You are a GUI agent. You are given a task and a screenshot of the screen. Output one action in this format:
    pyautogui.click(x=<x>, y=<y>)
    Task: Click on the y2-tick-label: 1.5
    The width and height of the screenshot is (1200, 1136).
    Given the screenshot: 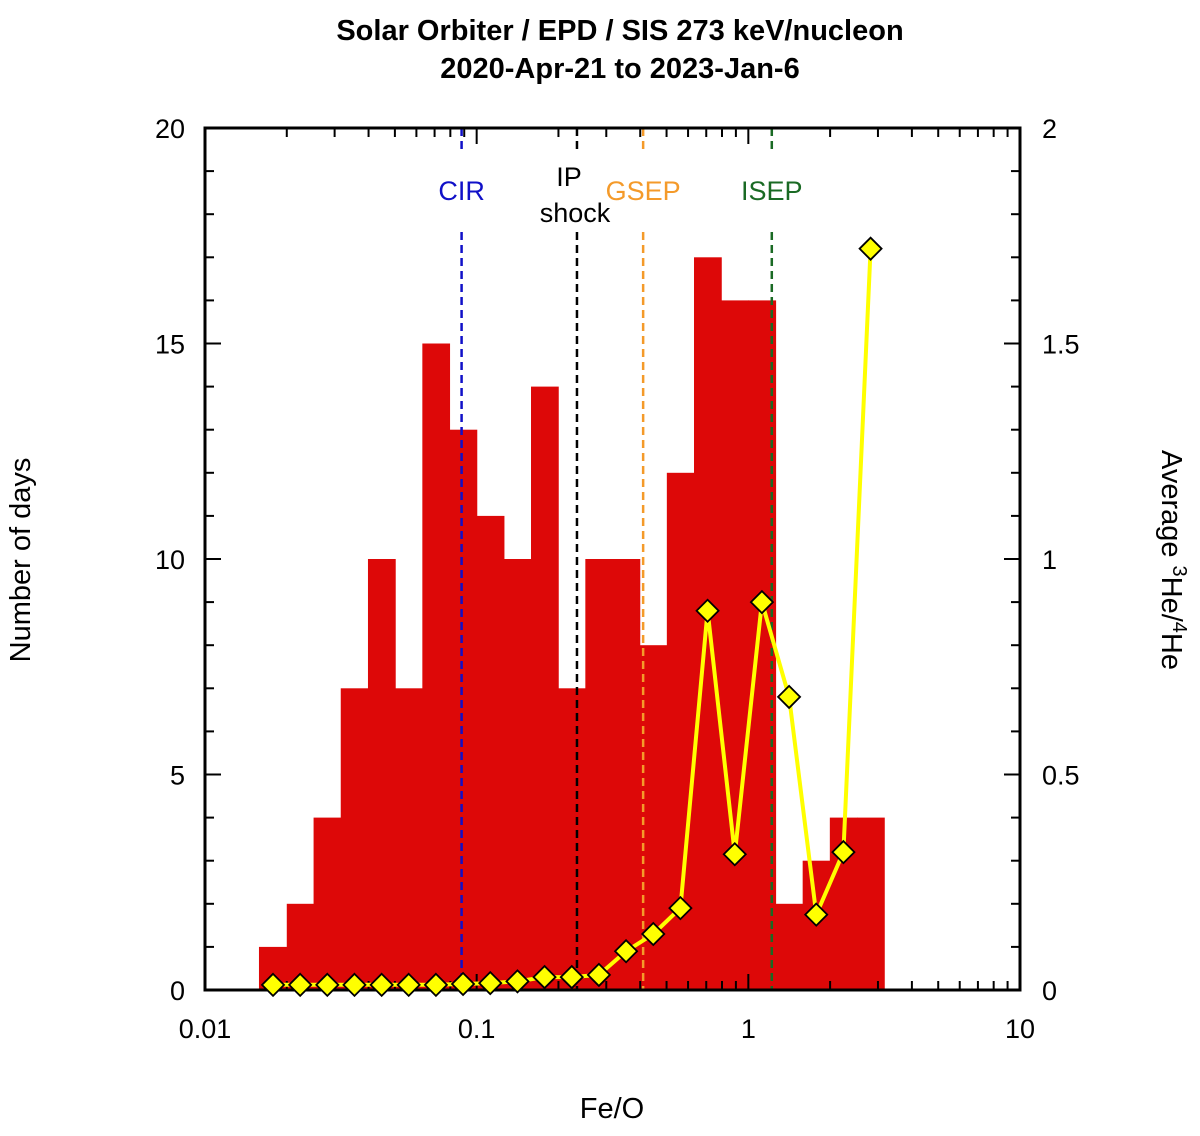 What is the action you would take?
    pyautogui.click(x=1061, y=345)
    